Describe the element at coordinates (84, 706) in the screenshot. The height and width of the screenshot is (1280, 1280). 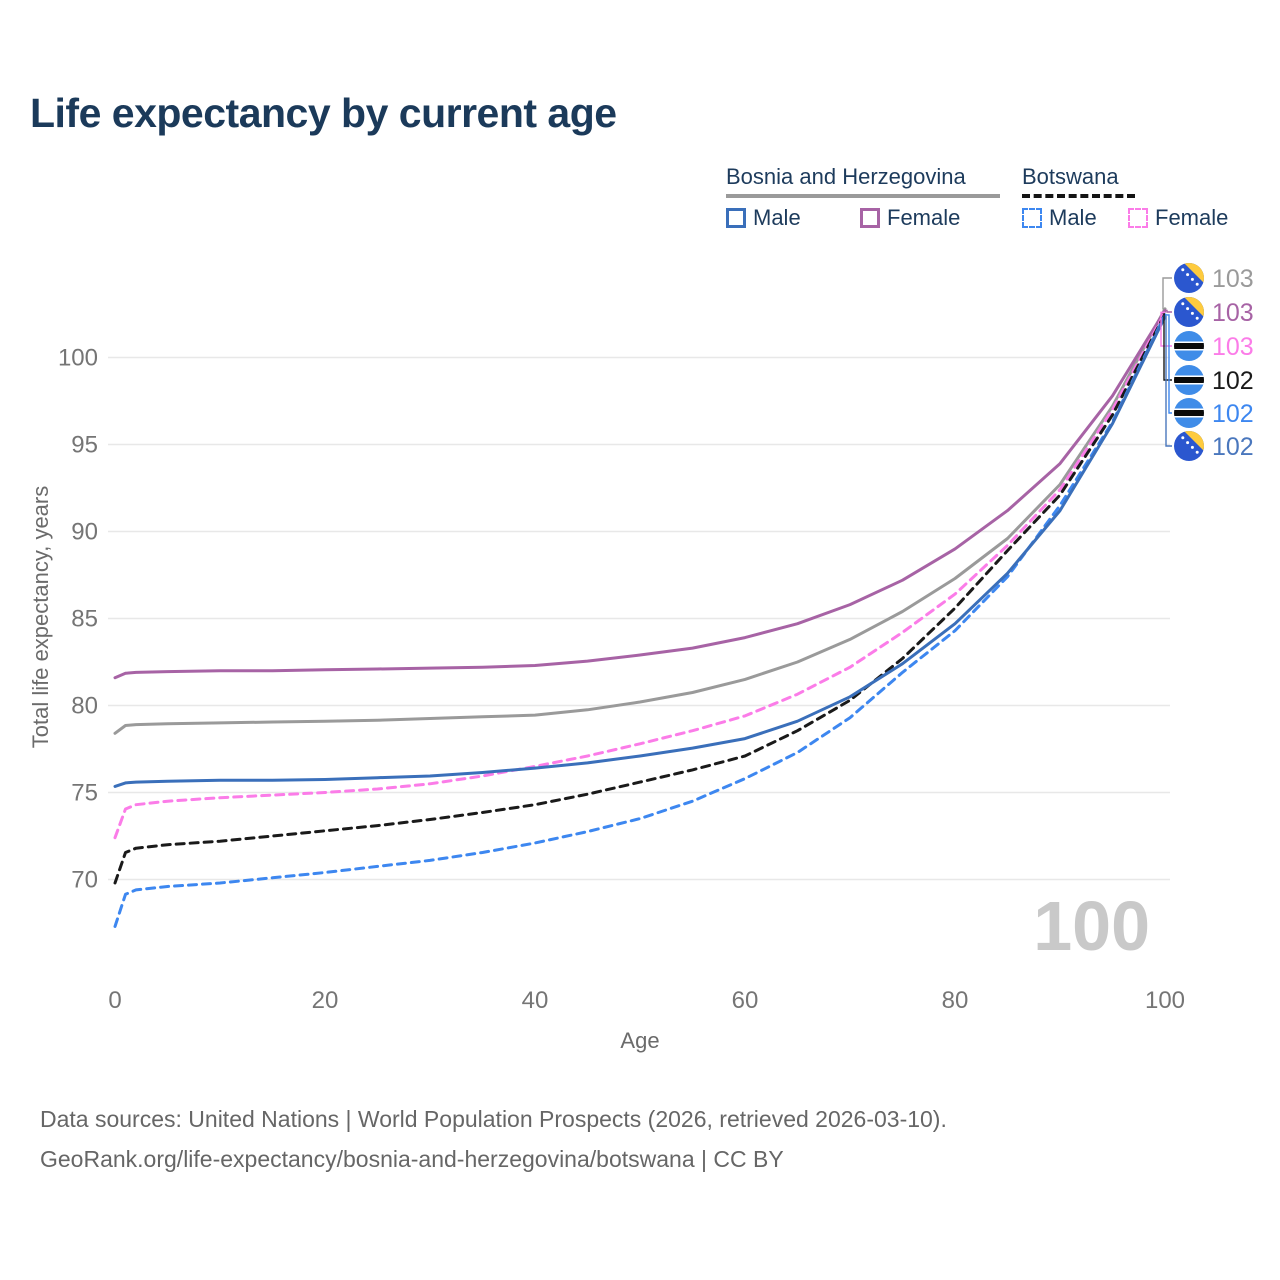
I see `y-tick-label-80: 80` at that location.